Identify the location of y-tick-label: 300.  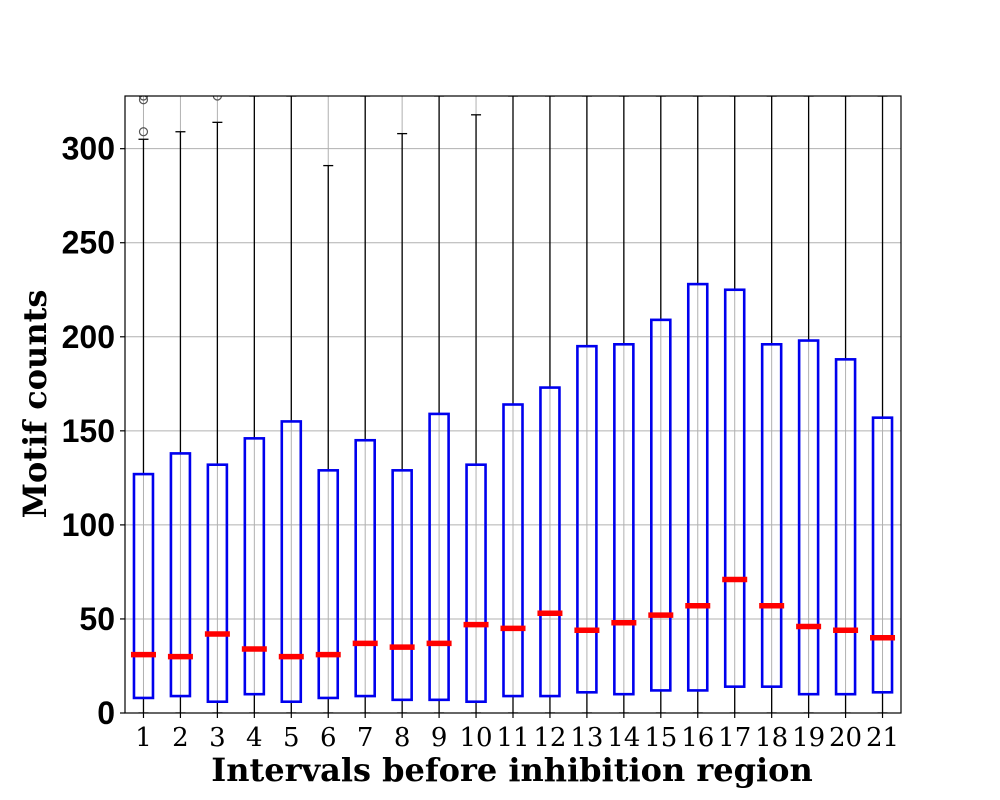
(88, 149).